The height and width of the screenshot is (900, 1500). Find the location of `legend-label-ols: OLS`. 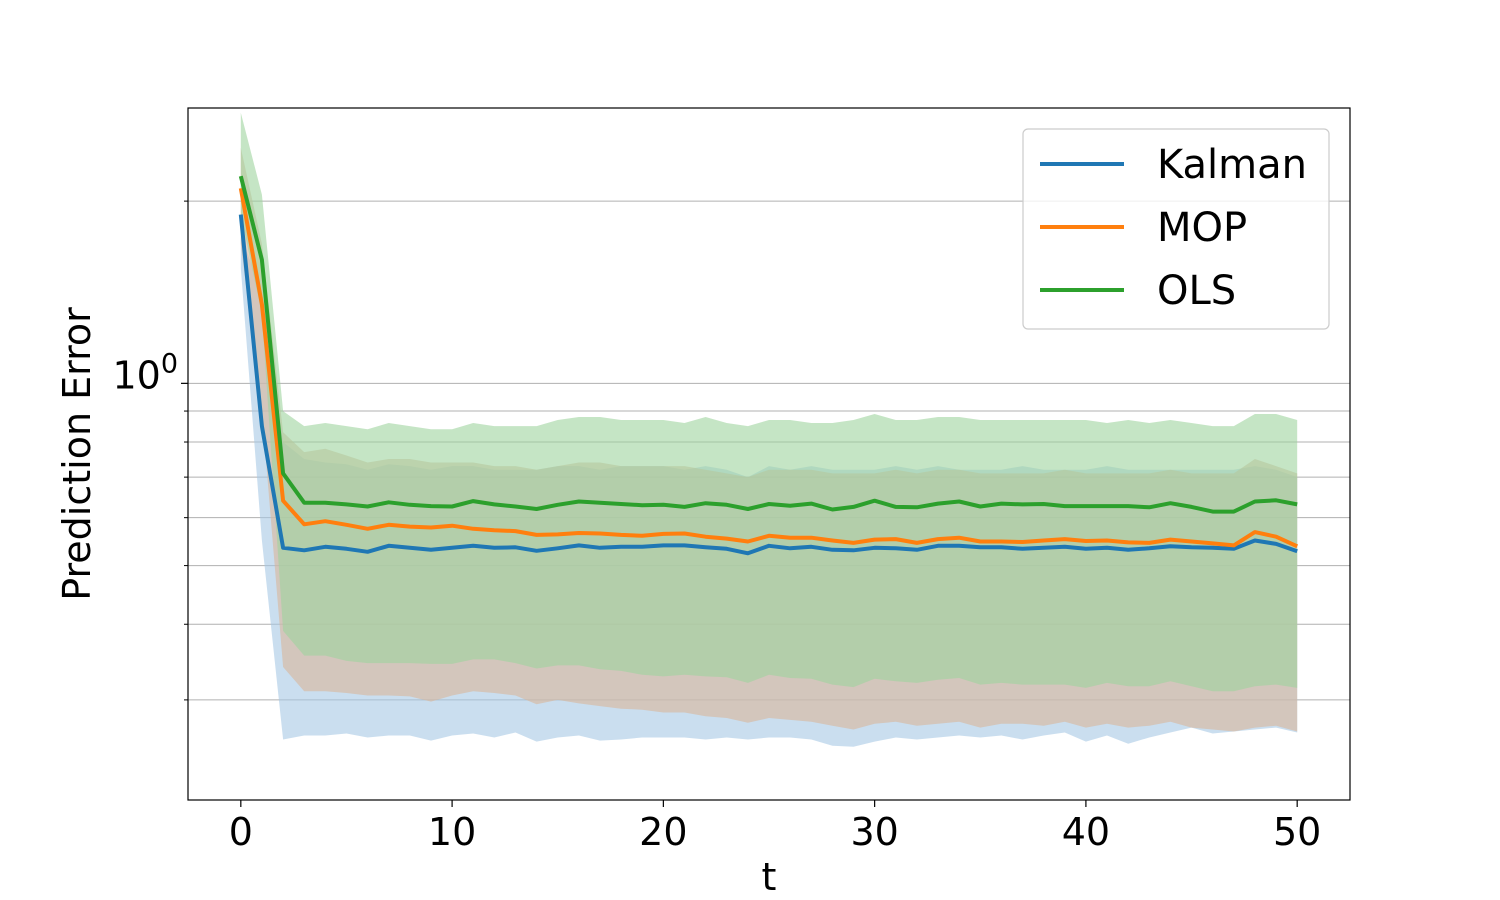

legend-label-ols: OLS is located at coordinates (1196, 291).